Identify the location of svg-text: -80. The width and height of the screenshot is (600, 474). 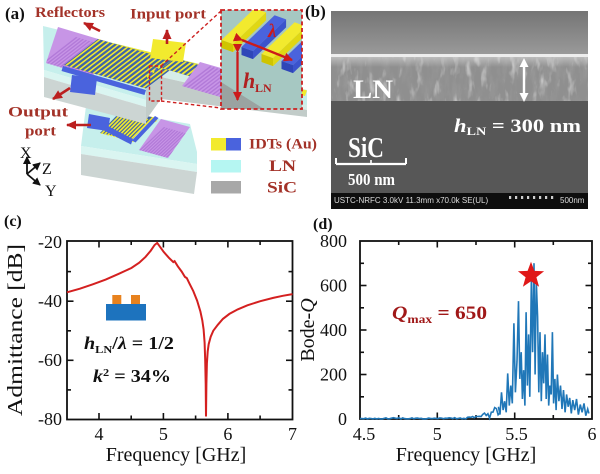
(50, 419).